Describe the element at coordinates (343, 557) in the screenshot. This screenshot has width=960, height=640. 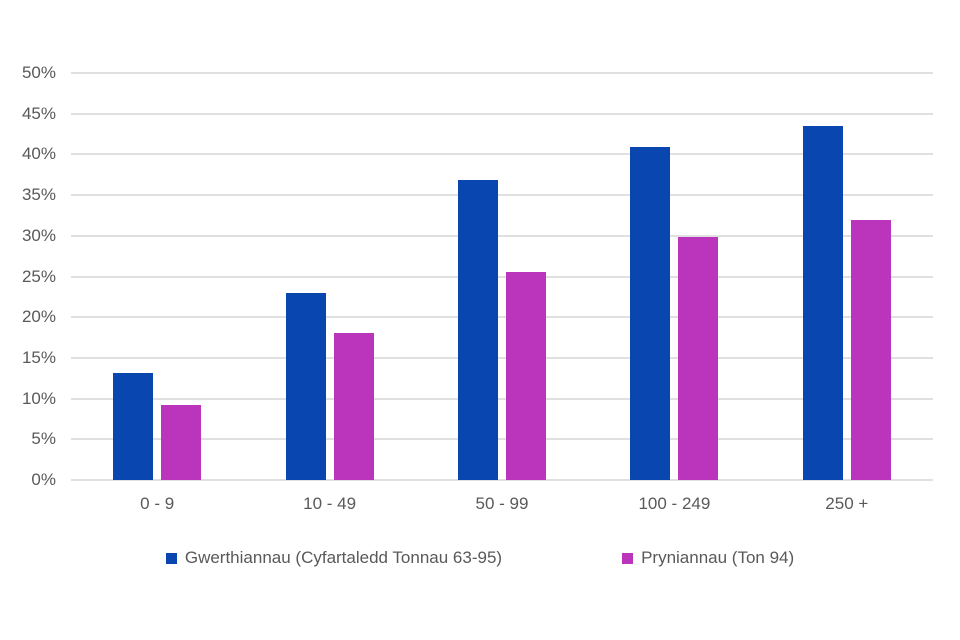
I see `legend-label: Gwerthiannau (Cyfartaledd Tonnau 63-95)` at that location.